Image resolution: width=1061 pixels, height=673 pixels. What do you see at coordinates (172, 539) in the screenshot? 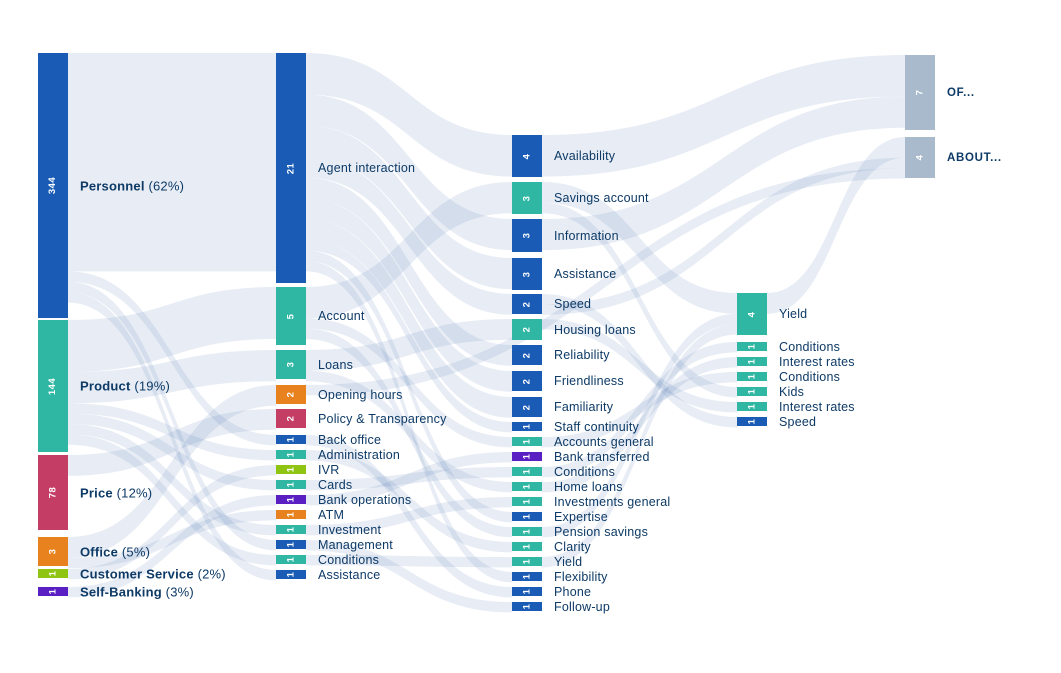
I see `flow-ribbon-office-atm` at bounding box center [172, 539].